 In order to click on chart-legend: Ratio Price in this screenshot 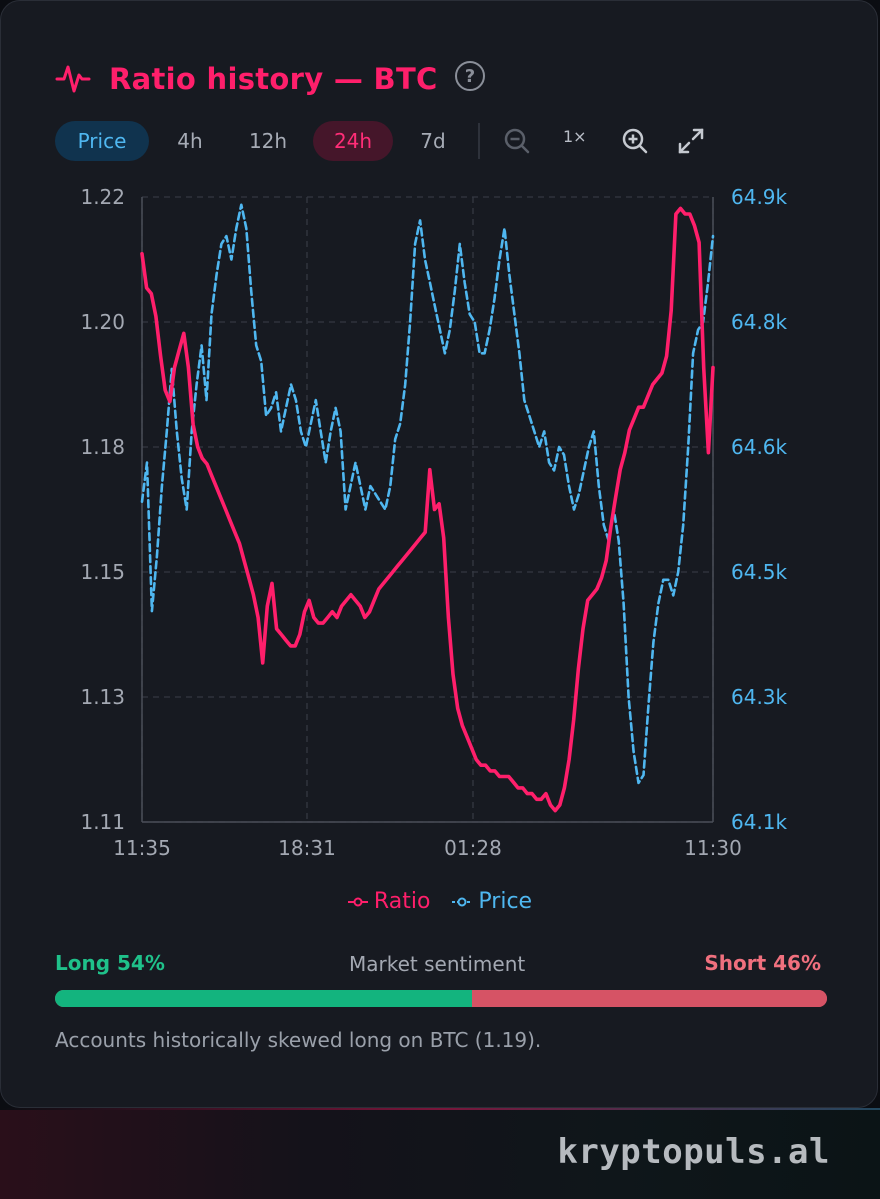, I will do `click(440, 901)`.